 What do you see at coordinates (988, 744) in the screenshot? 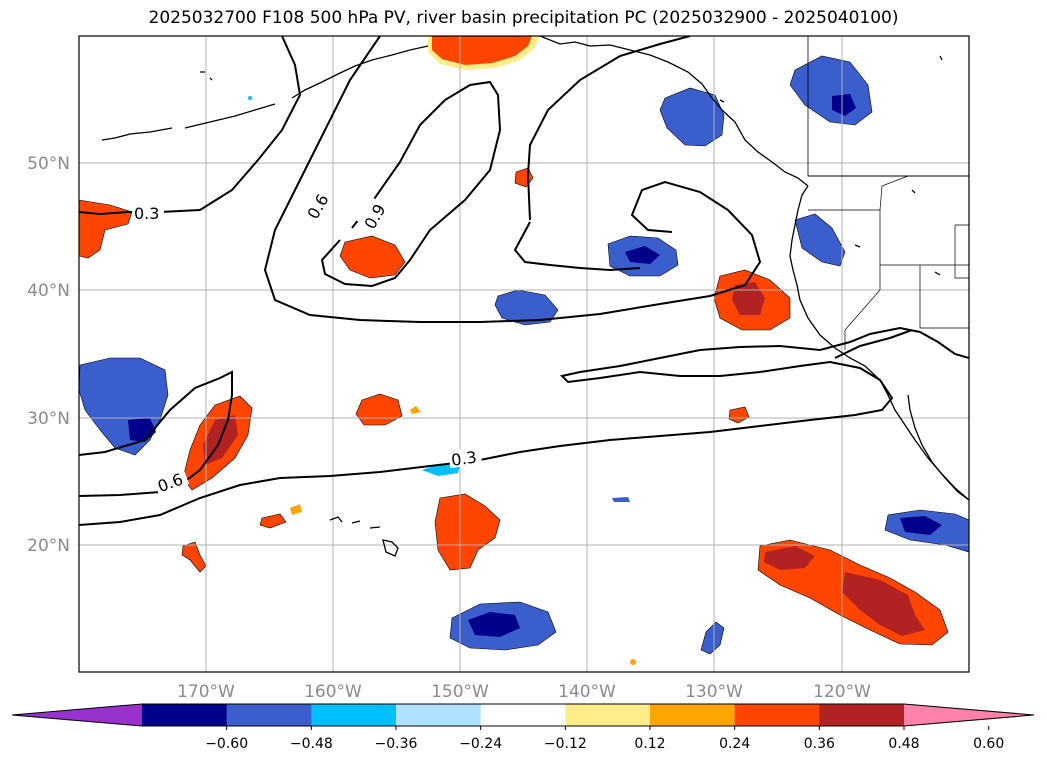
I see `colorbar-tick-label: 0.60` at bounding box center [988, 744].